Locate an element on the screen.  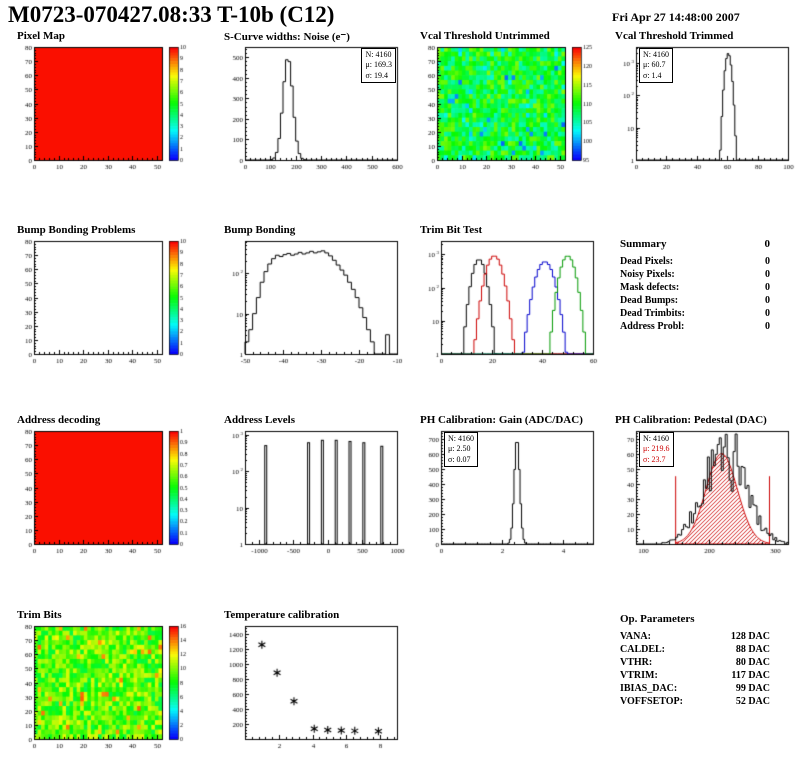
op-parameters-header: Op. Parameters is located at coordinates (695, 619).